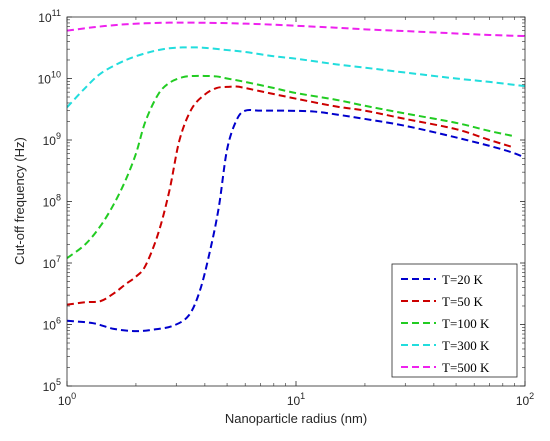 The width and height of the screenshot is (550, 441). Describe the element at coordinates (525, 399) in the screenshot. I see `x-tick-label: 10²` at that location.